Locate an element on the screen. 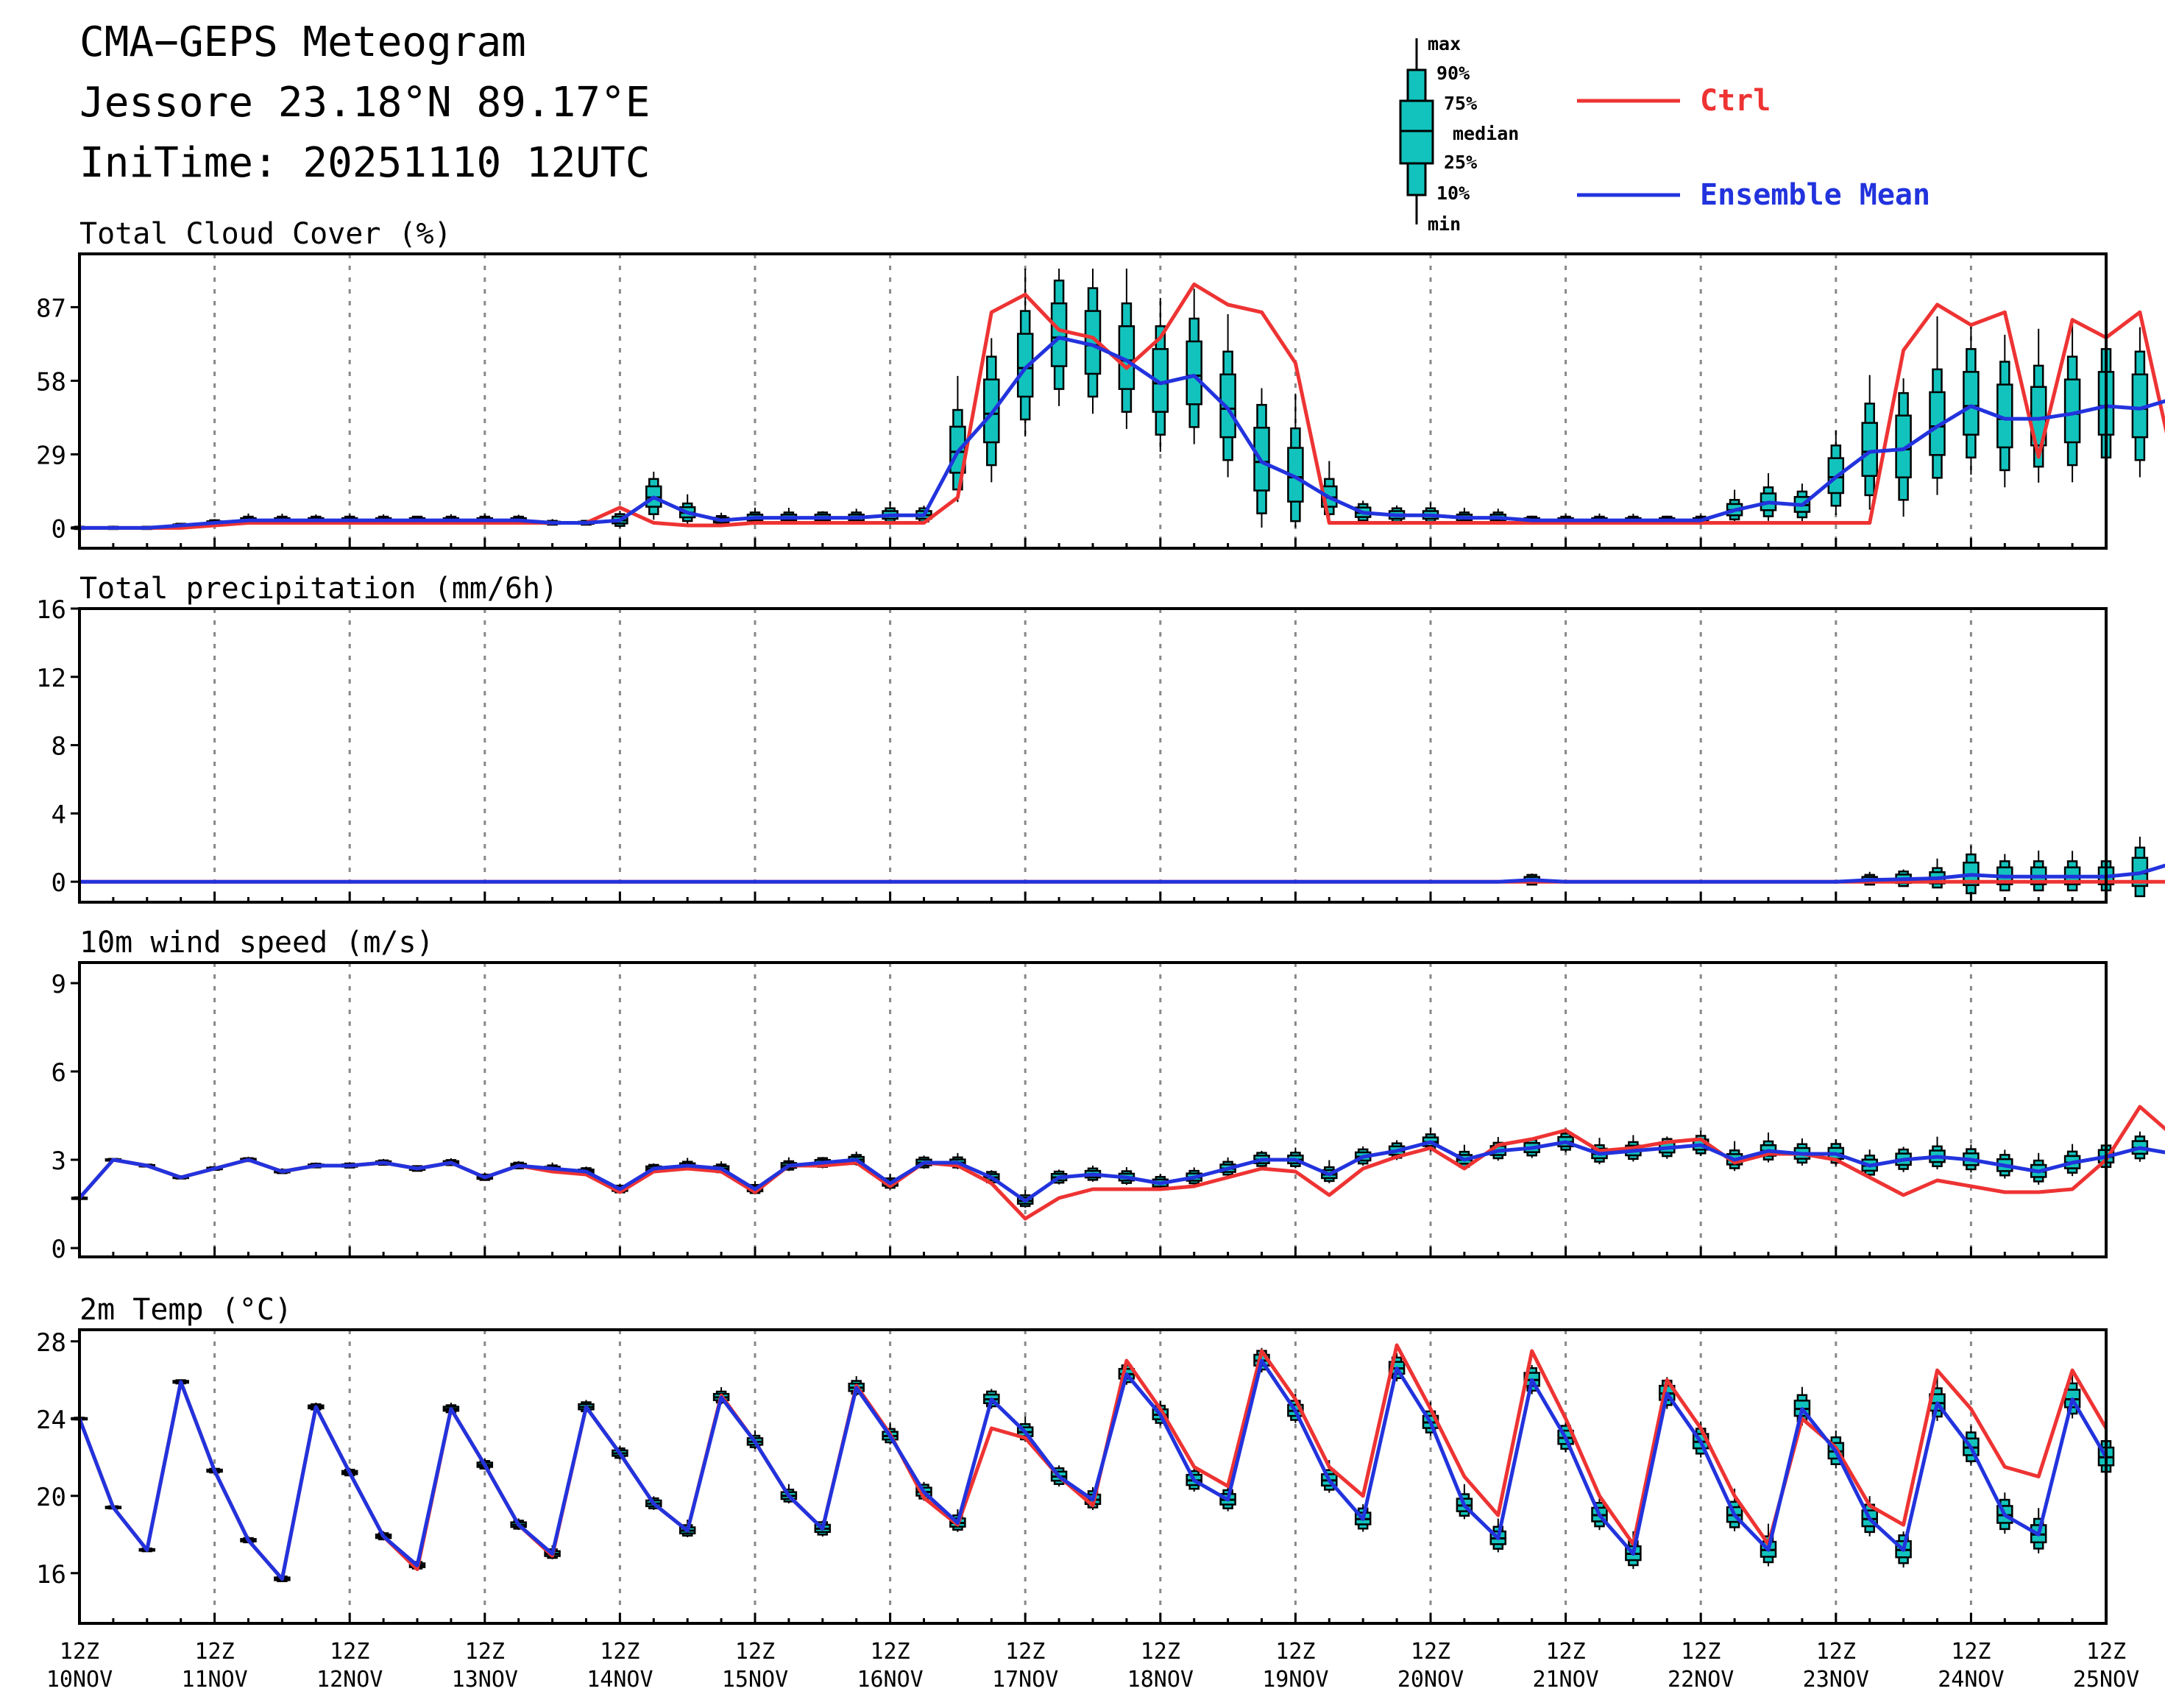  panel-title: Total precipitation (mm/6h) is located at coordinates (318, 589).